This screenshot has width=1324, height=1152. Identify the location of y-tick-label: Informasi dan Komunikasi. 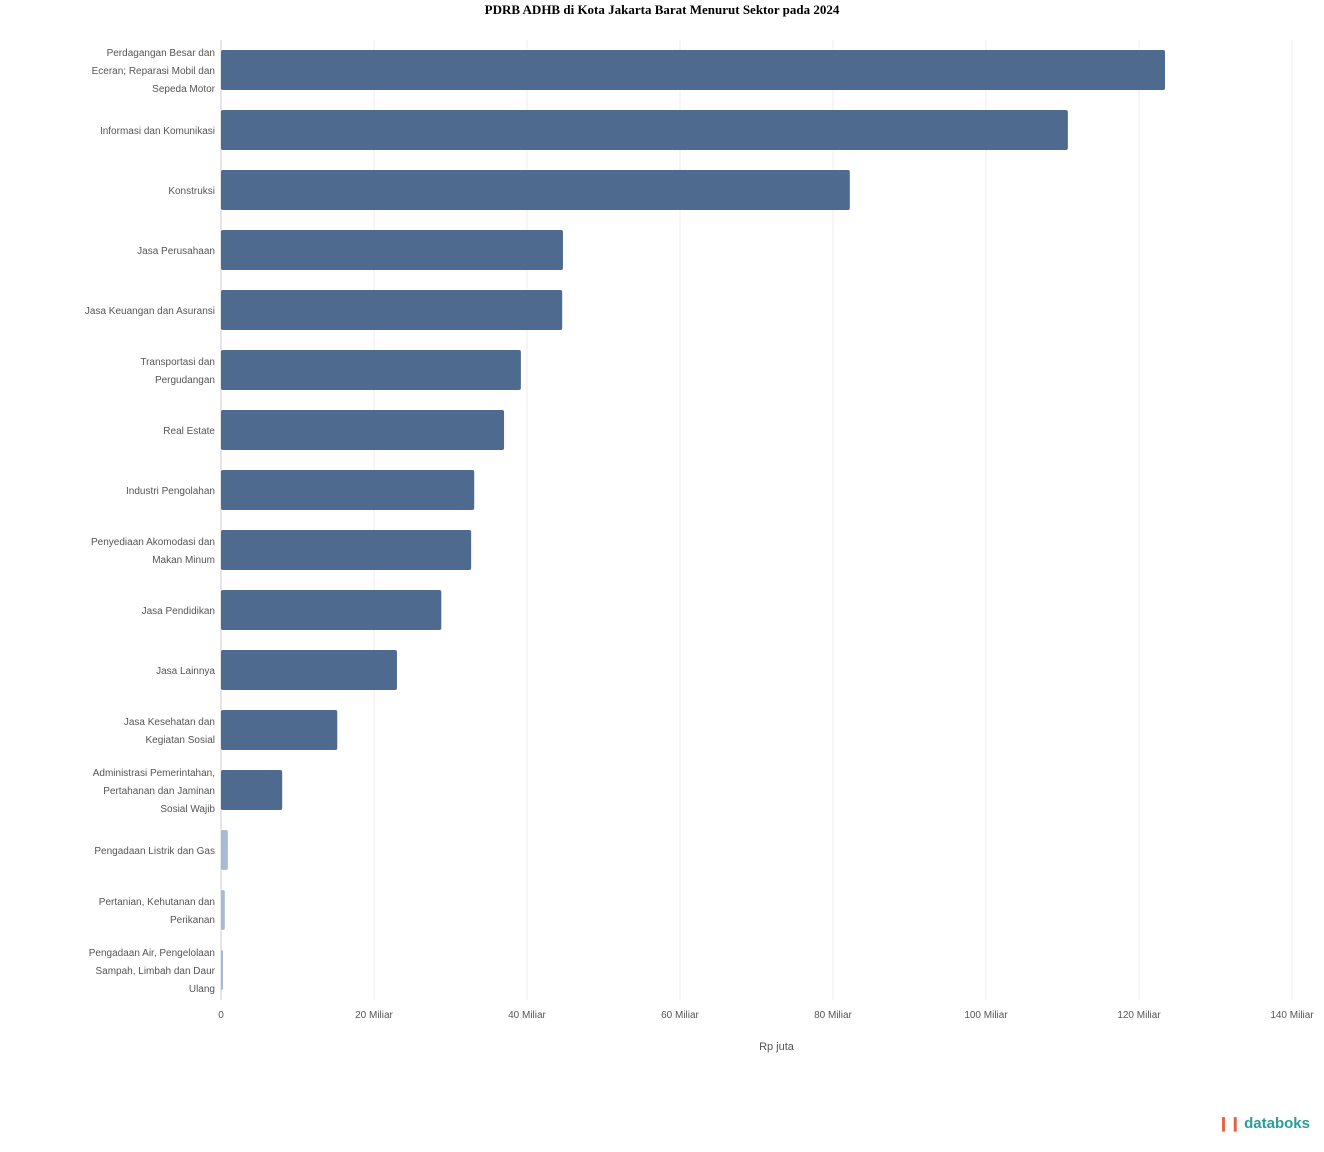
(157, 131).